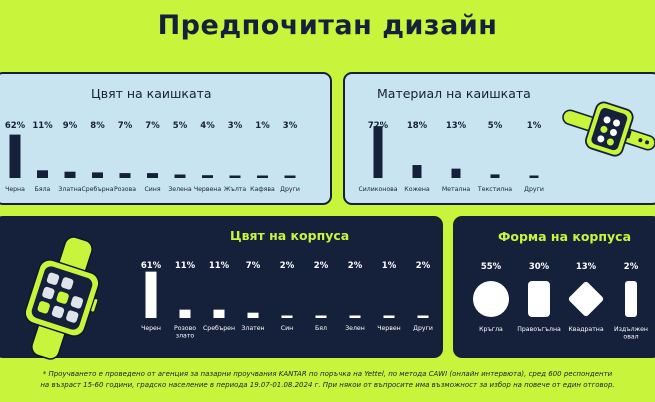 Image resolution: width=655 pixels, height=402 pixels. Describe the element at coordinates (491, 267) in the screenshot. I see `data-label-0: 55%` at that location.